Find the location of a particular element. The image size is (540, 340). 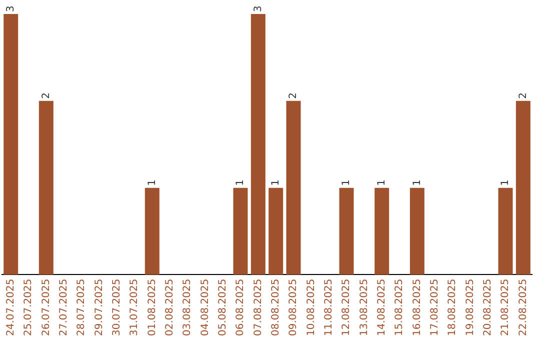

x-tick-label: 06.08.2025 is located at coordinates (240, 307).